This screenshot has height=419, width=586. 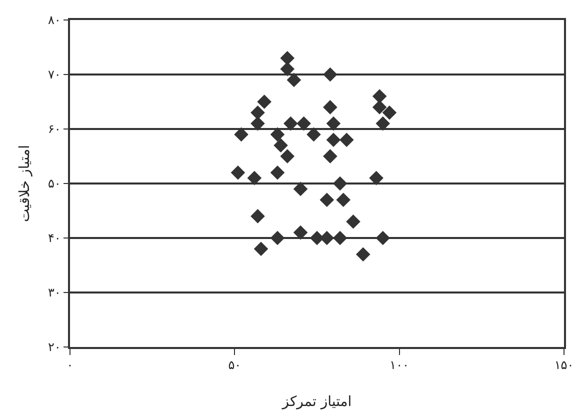 I want to click on y-tick-label: ۴۰, so click(x=54, y=238).